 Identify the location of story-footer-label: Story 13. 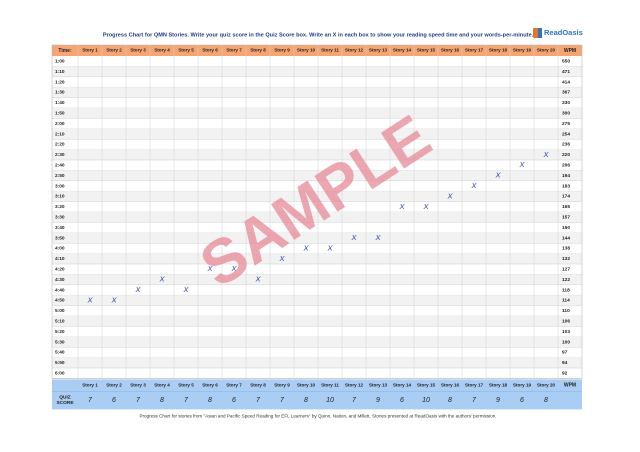
(378, 385).